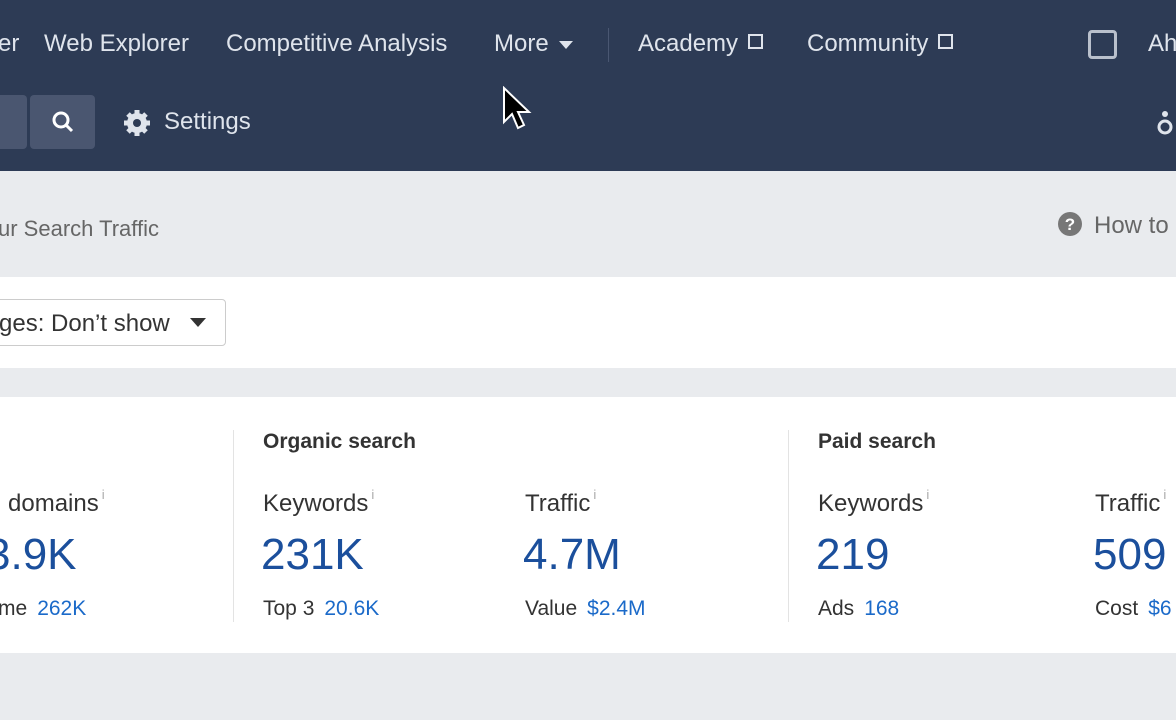 This screenshot has height=720, width=1176. Describe the element at coordinates (10, 43) in the screenshot. I see `nav-link: er` at that location.